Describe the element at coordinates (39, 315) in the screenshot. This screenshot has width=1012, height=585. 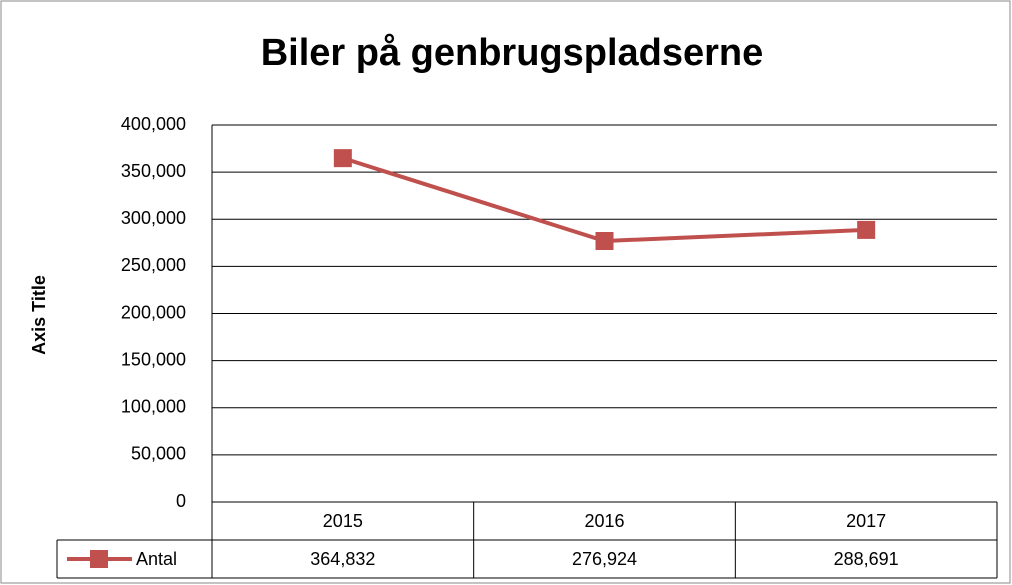
I see `y-axis-title: Axis Title` at that location.